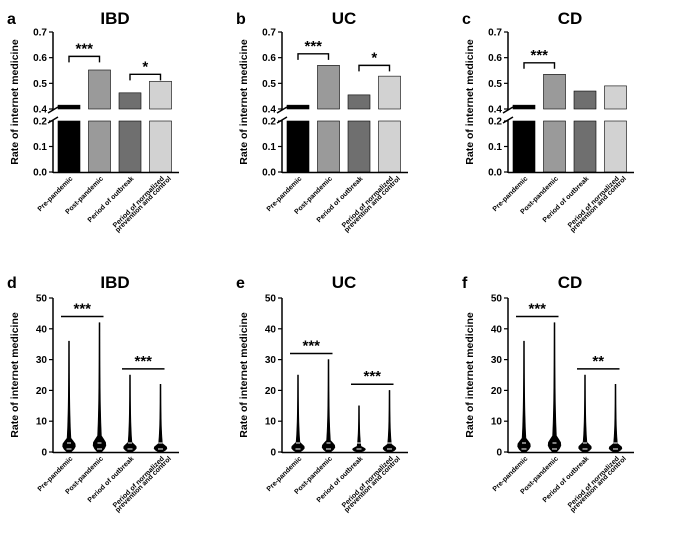 The image size is (685, 533). What do you see at coordinates (344, 282) in the screenshot?
I see `panel-title-e: UC` at bounding box center [344, 282].